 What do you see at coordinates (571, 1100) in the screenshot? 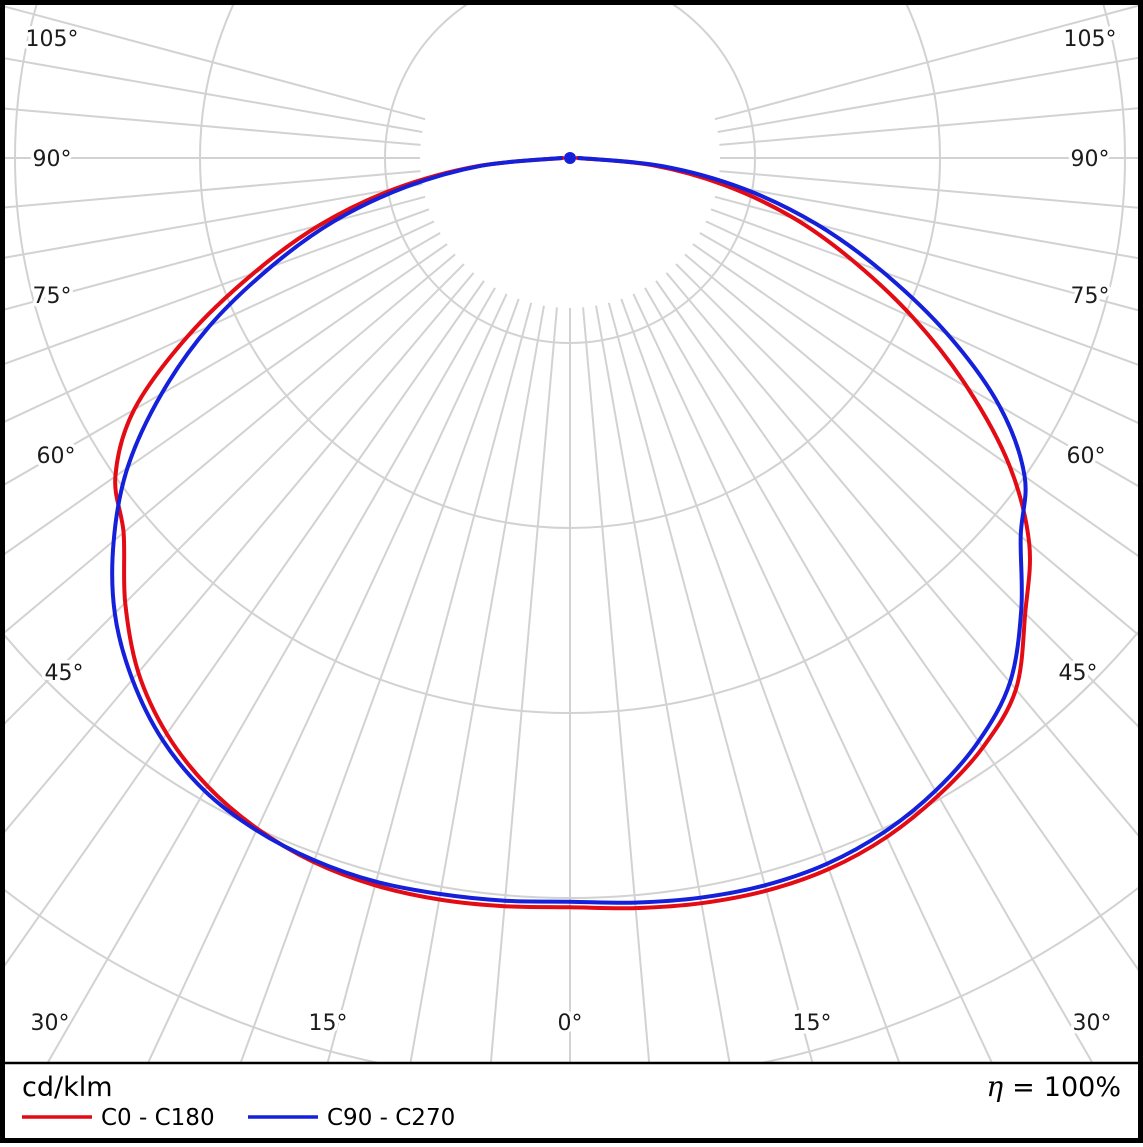
I see `footer: cd/klm η = 100% C0 - C180 C90 - C270` at bounding box center [571, 1100].